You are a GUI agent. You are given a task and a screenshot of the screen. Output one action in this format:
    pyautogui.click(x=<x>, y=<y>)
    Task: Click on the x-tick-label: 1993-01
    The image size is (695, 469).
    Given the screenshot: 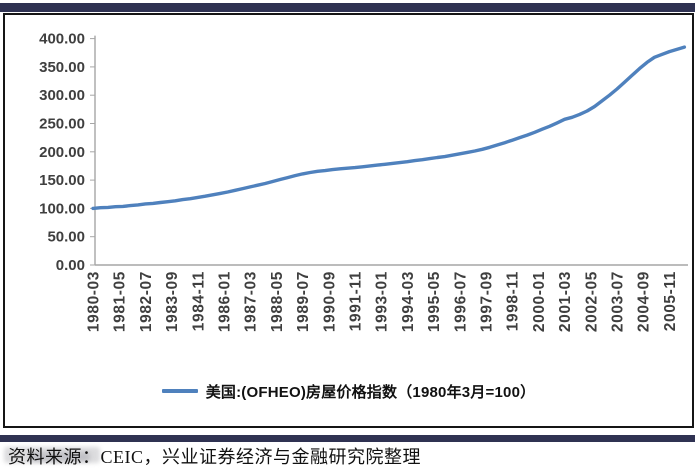 What is the action you would take?
    pyautogui.click(x=382, y=301)
    